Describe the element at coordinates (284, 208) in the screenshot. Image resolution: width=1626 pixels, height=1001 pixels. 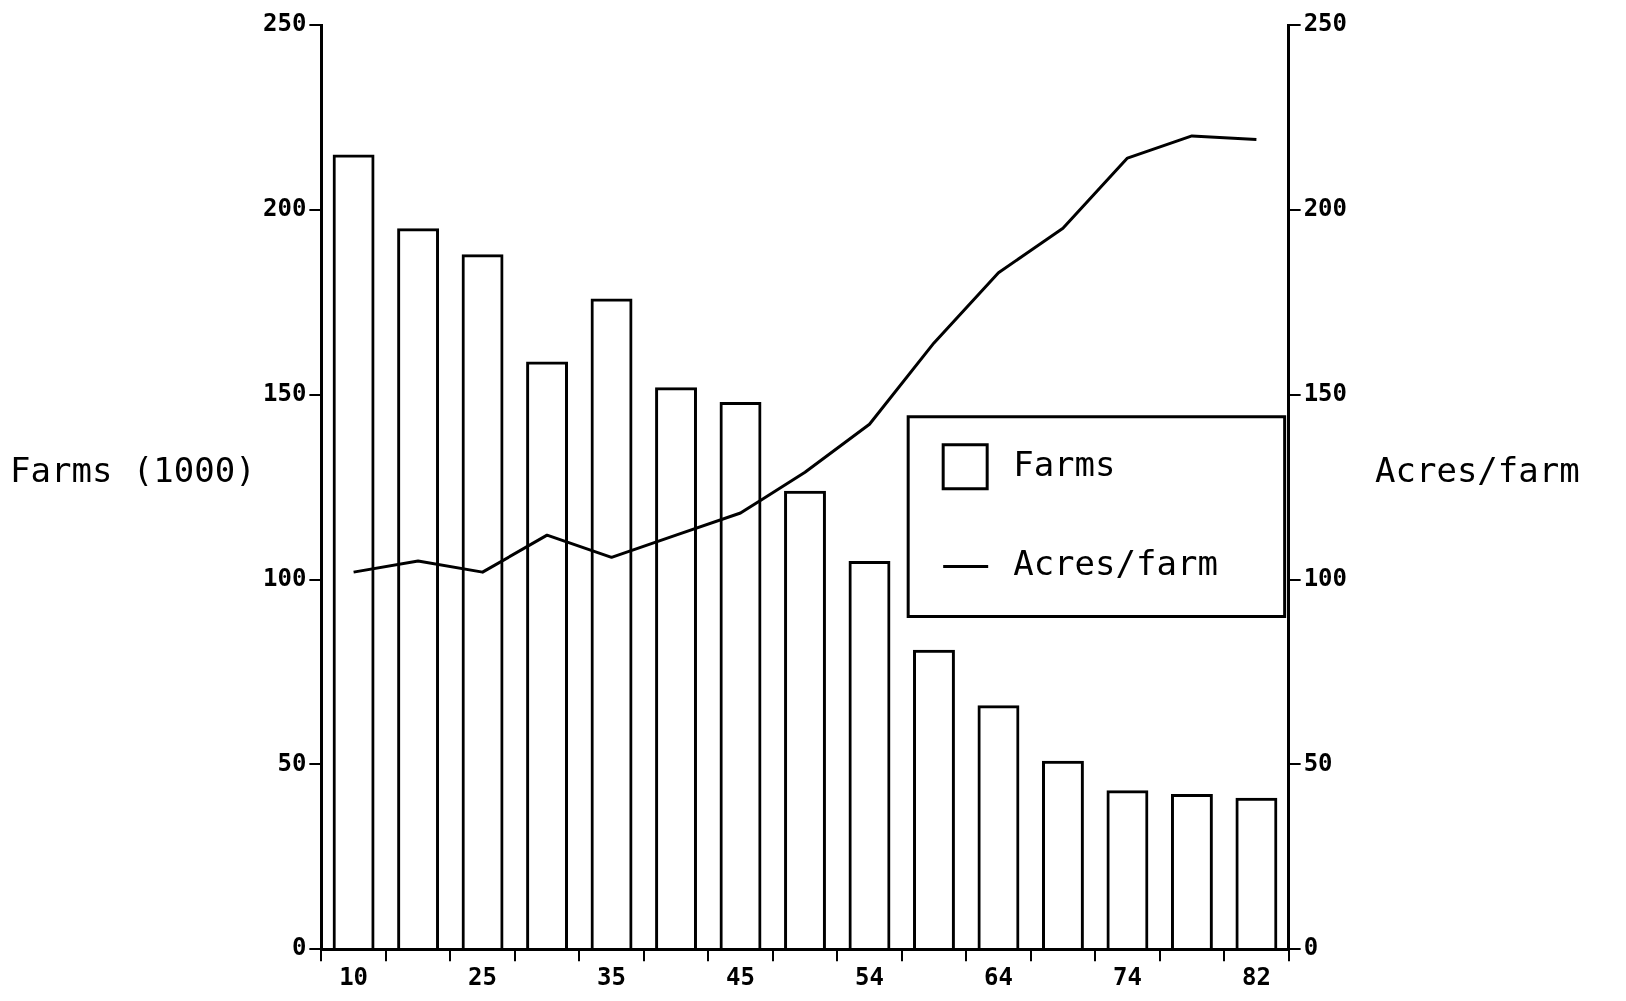
I see `y-tick-label: 200` at that location.